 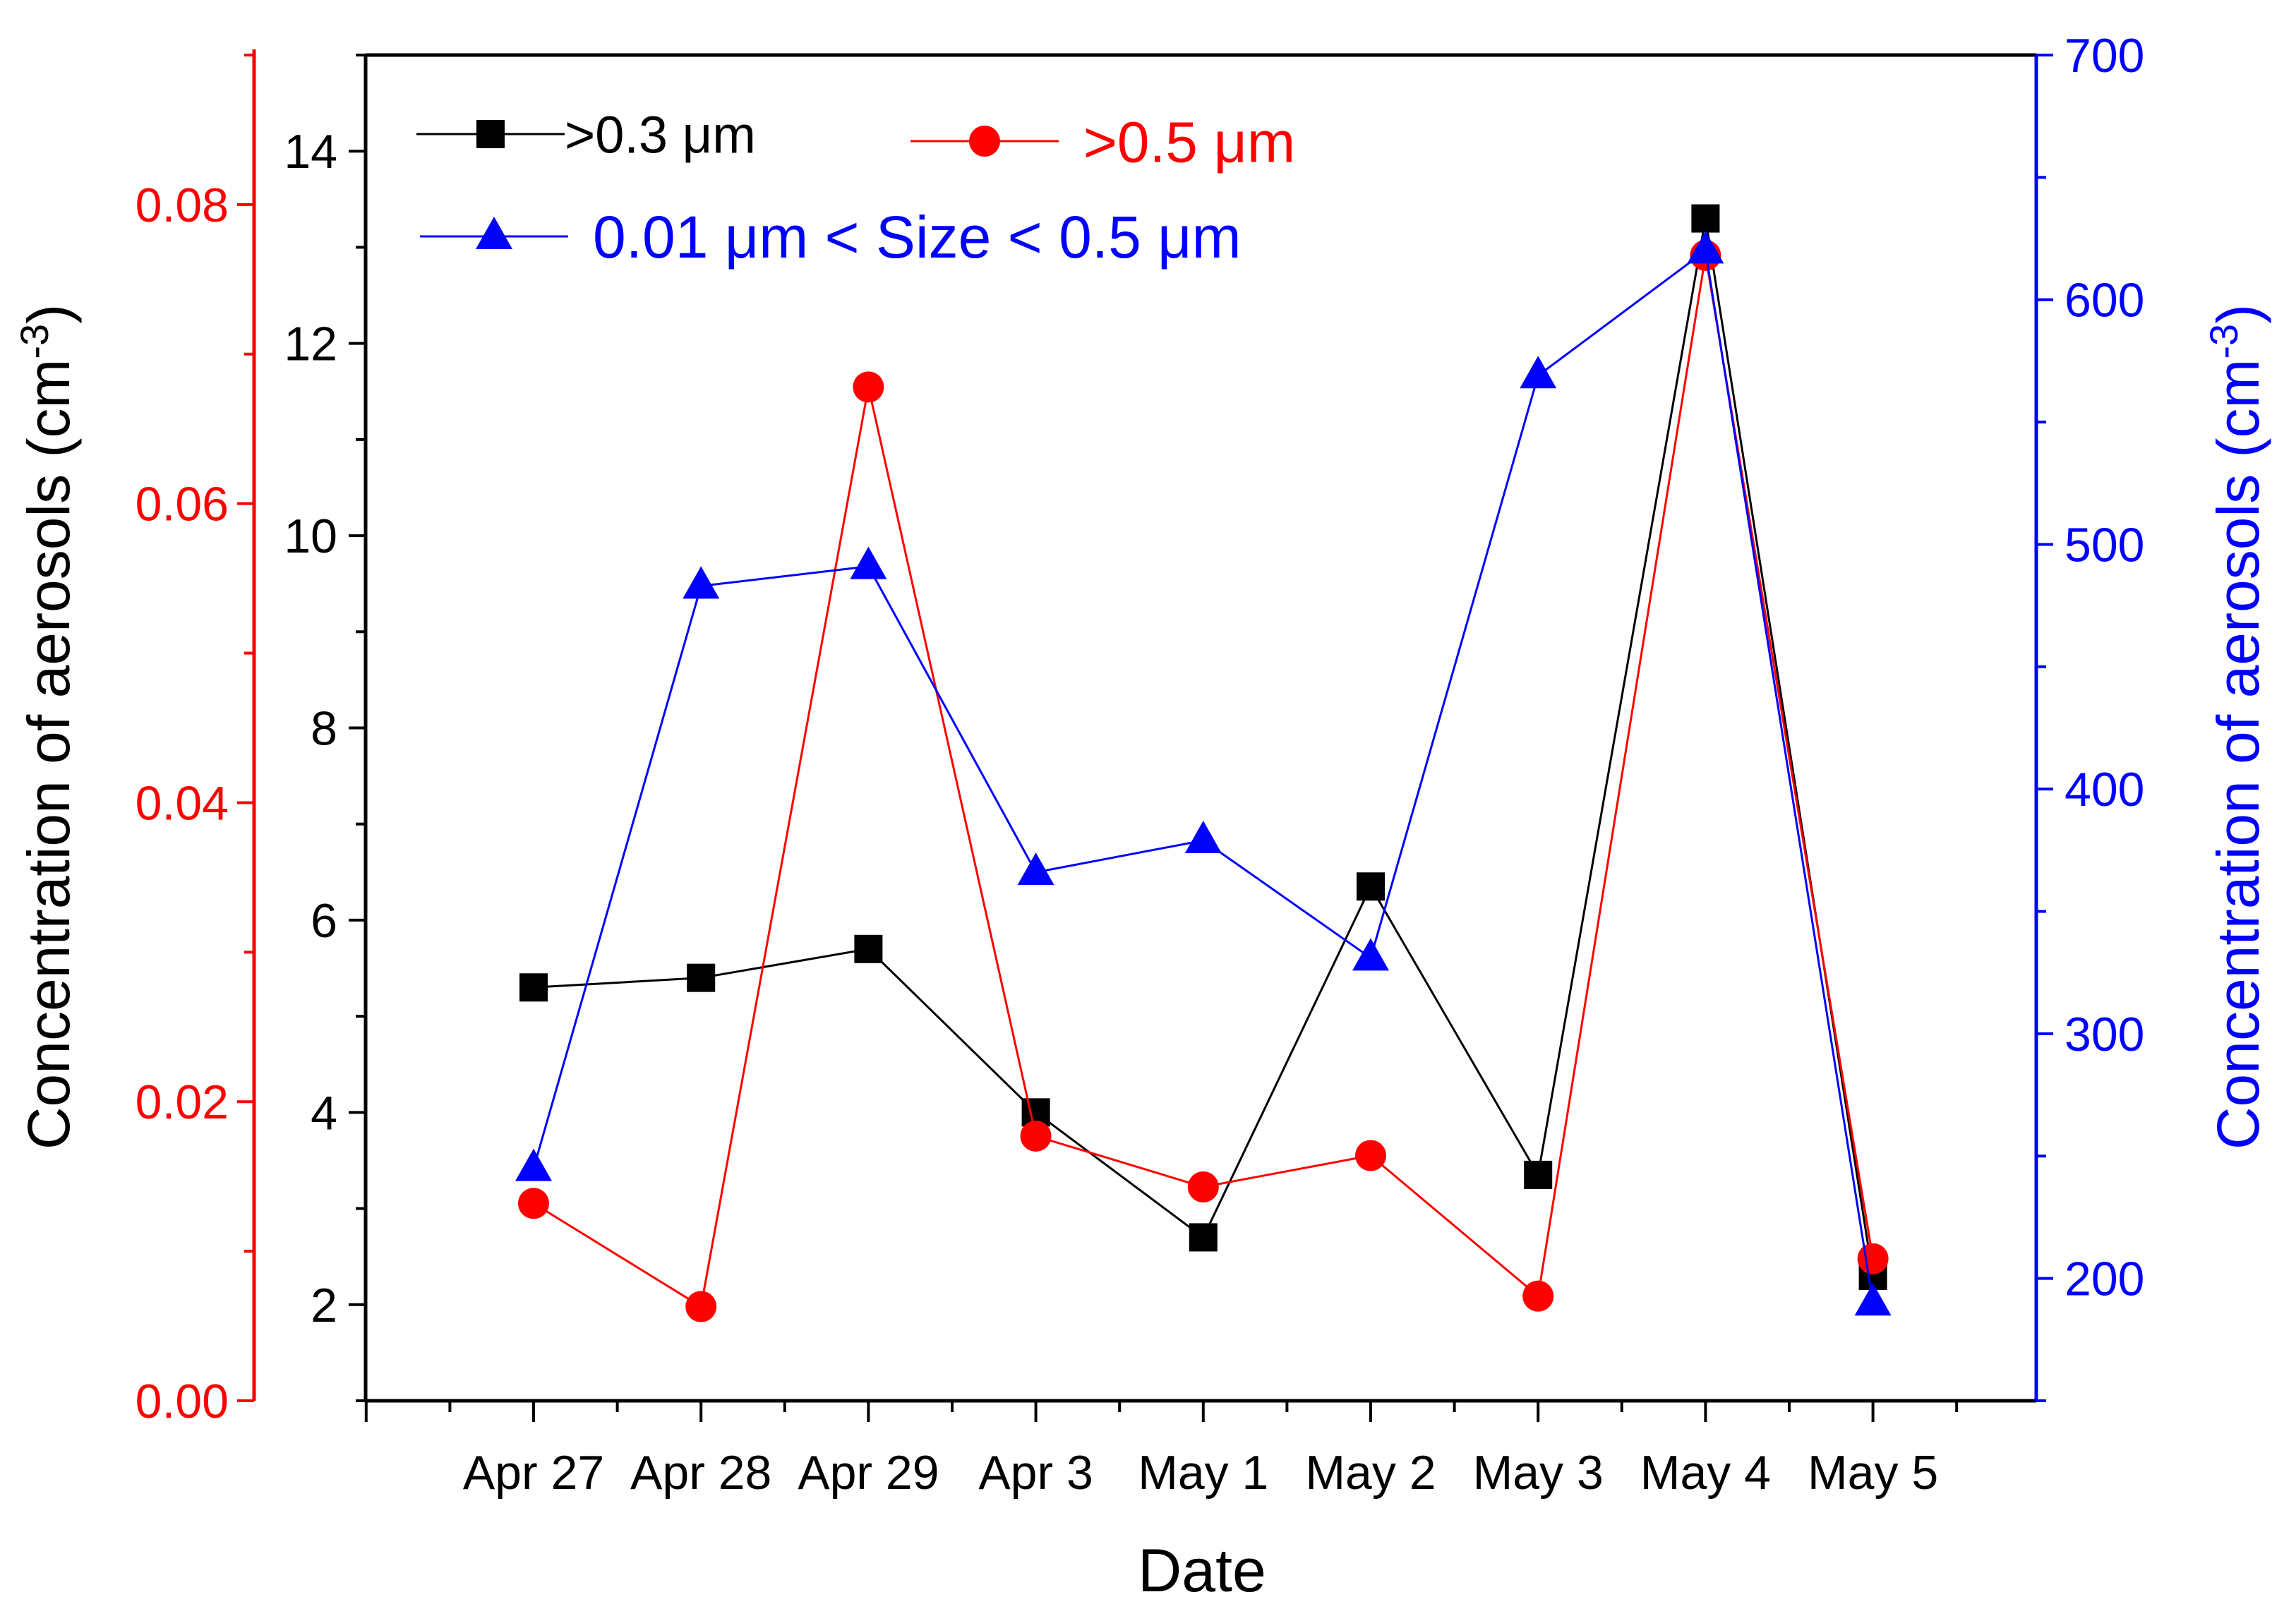 I want to click on right-blue-tick-label: 500, so click(x=2104, y=545).